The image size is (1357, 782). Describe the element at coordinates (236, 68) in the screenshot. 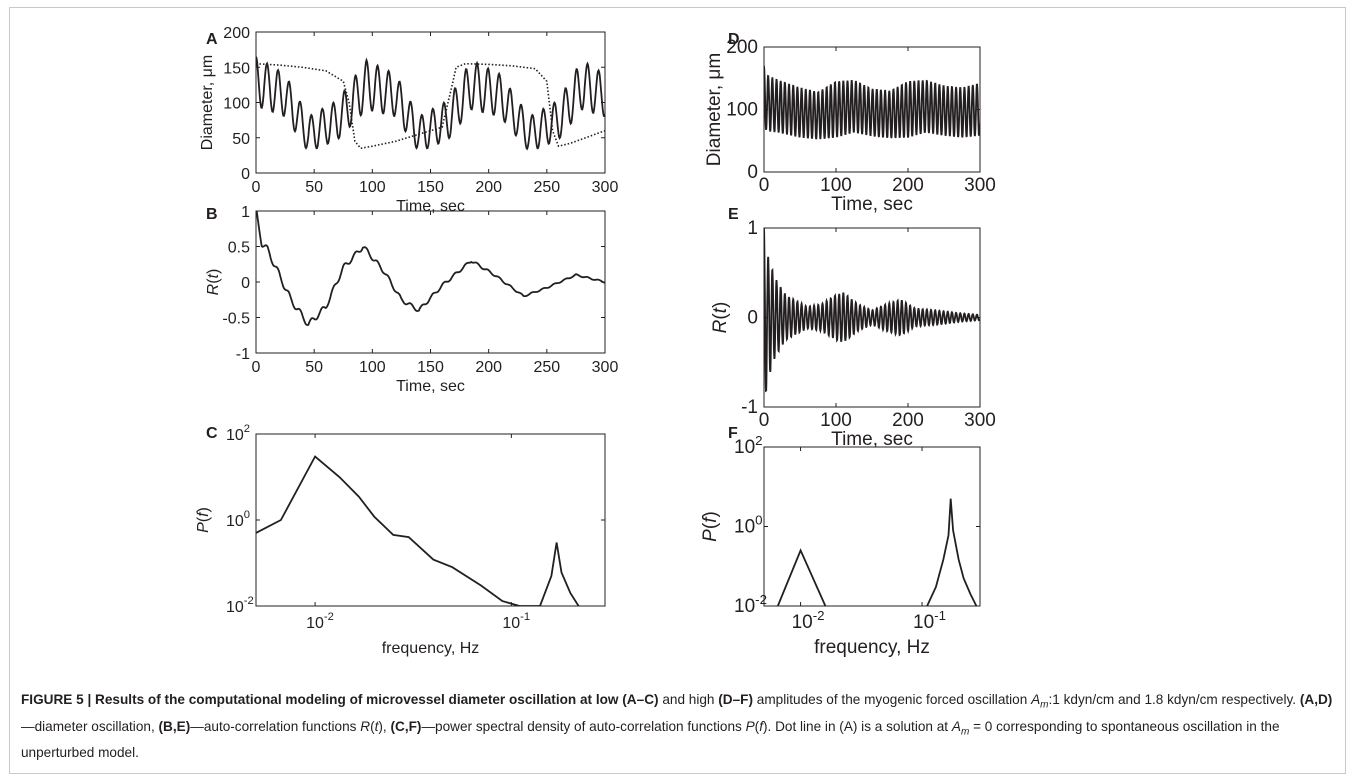

I see `y-tick-label: 150` at that location.